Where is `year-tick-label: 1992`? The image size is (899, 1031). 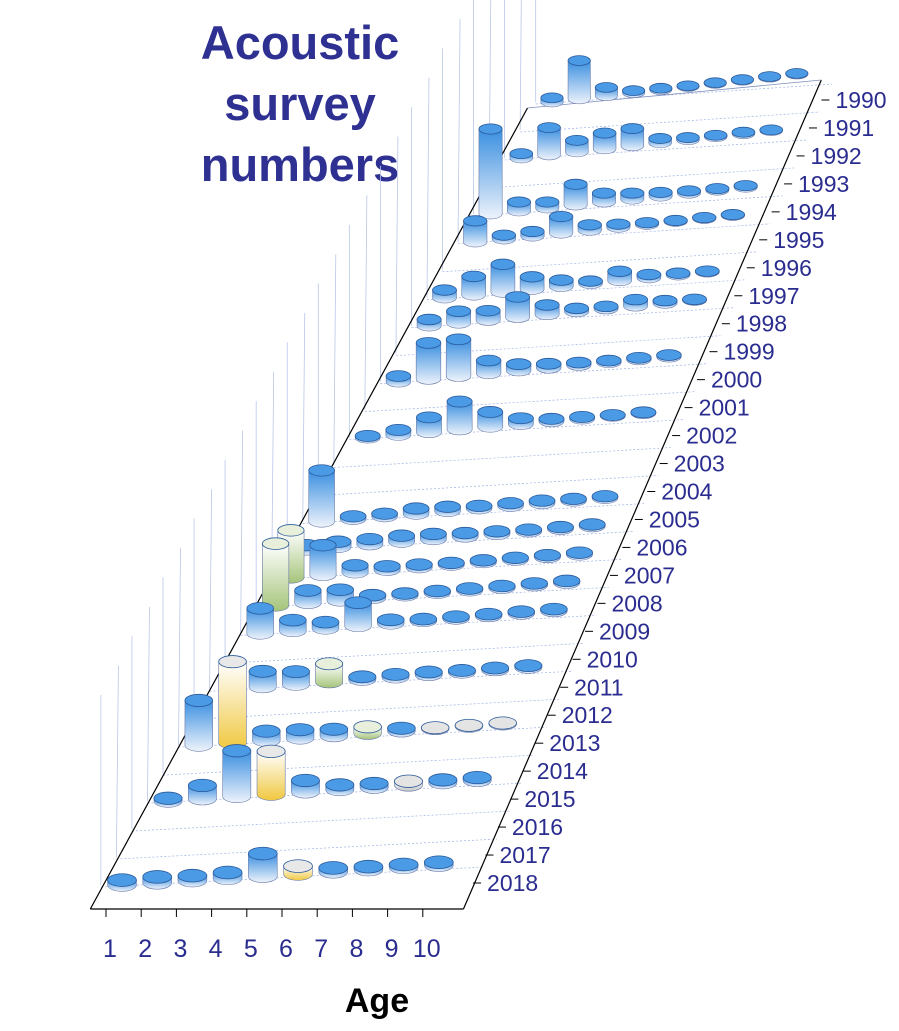 year-tick-label: 1992 is located at coordinates (836, 156).